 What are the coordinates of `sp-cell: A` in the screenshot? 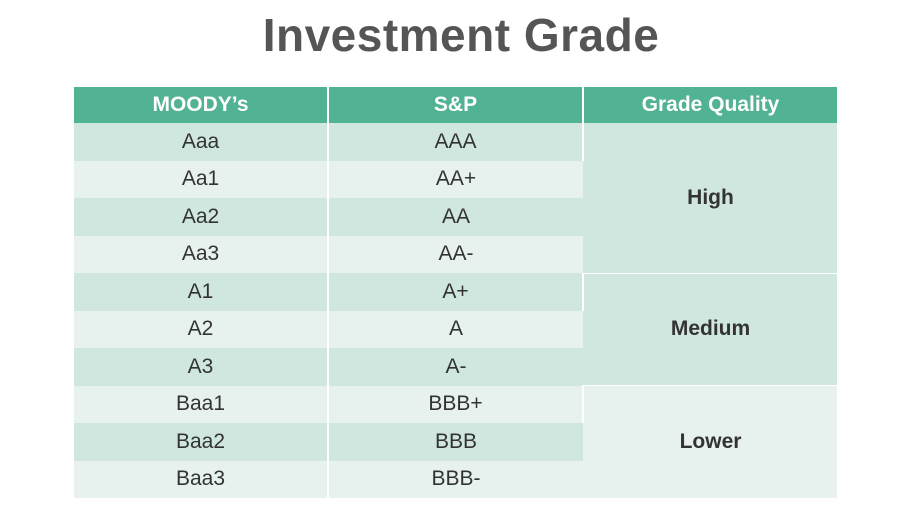 It's located at (455, 329).